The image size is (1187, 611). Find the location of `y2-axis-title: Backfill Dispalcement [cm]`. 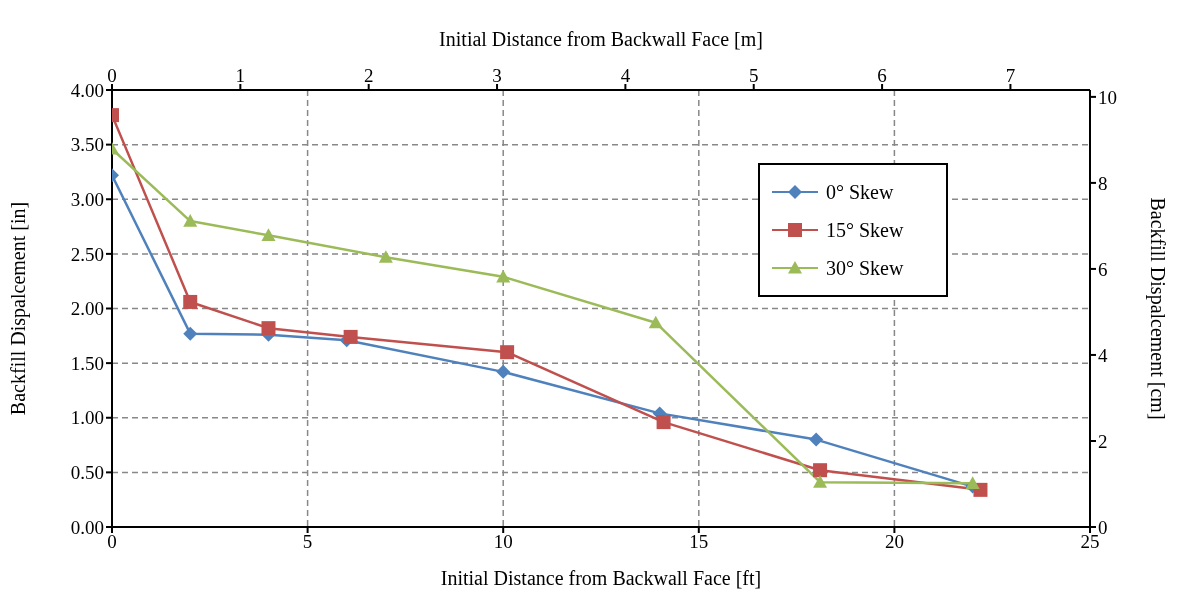

y2-axis-title: Backfill Dispalcement [cm] is located at coordinates (1157, 308).